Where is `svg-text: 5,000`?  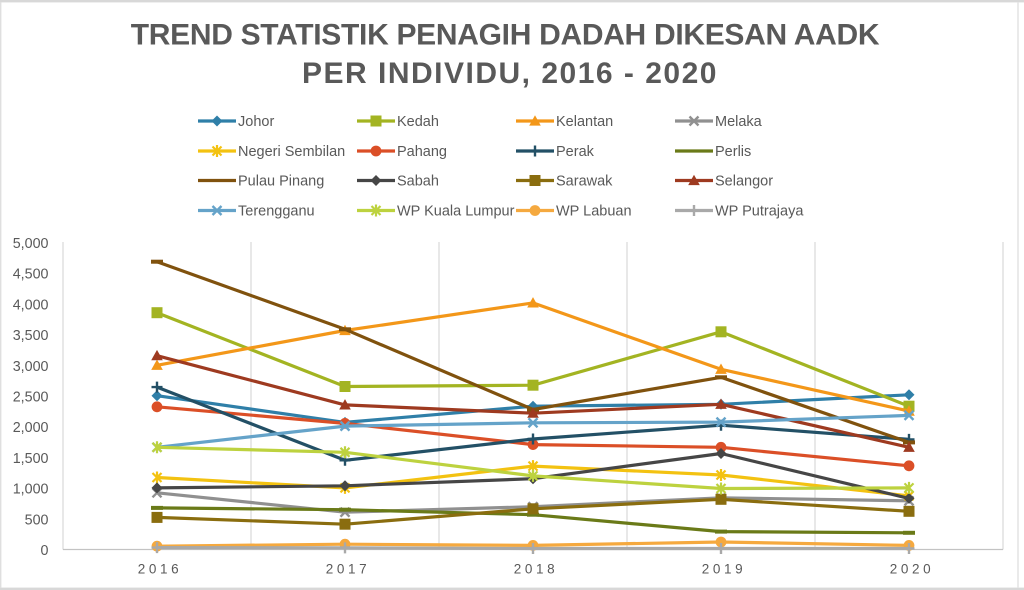
svg-text: 5,000 is located at coordinates (31, 244).